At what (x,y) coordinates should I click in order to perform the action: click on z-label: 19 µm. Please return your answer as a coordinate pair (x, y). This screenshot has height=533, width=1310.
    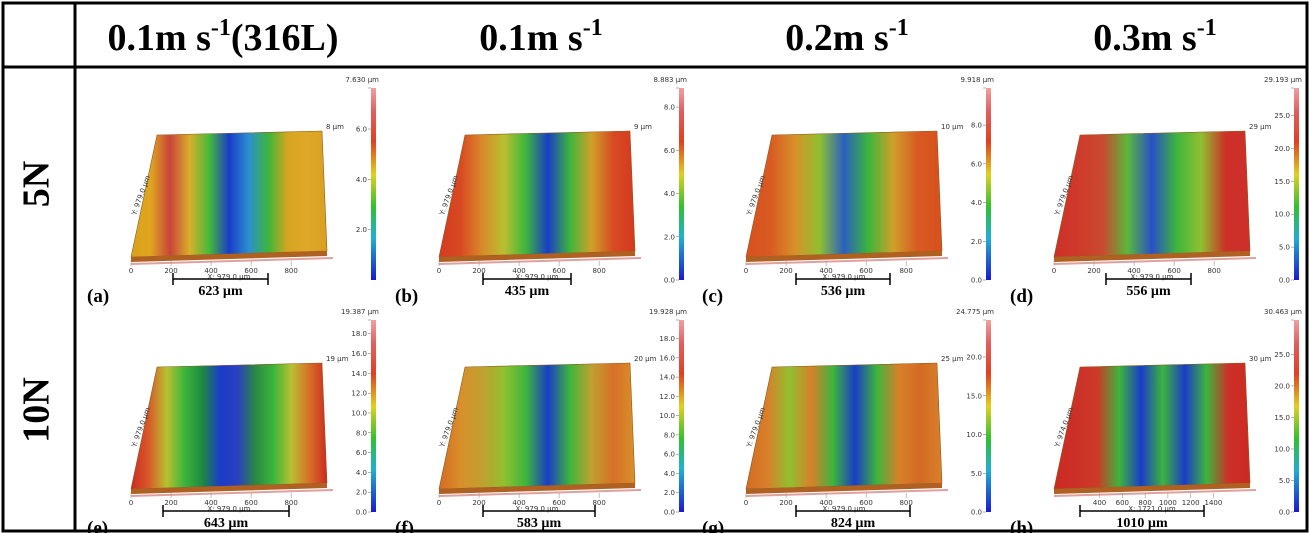
    Looking at the image, I should click on (337, 359).